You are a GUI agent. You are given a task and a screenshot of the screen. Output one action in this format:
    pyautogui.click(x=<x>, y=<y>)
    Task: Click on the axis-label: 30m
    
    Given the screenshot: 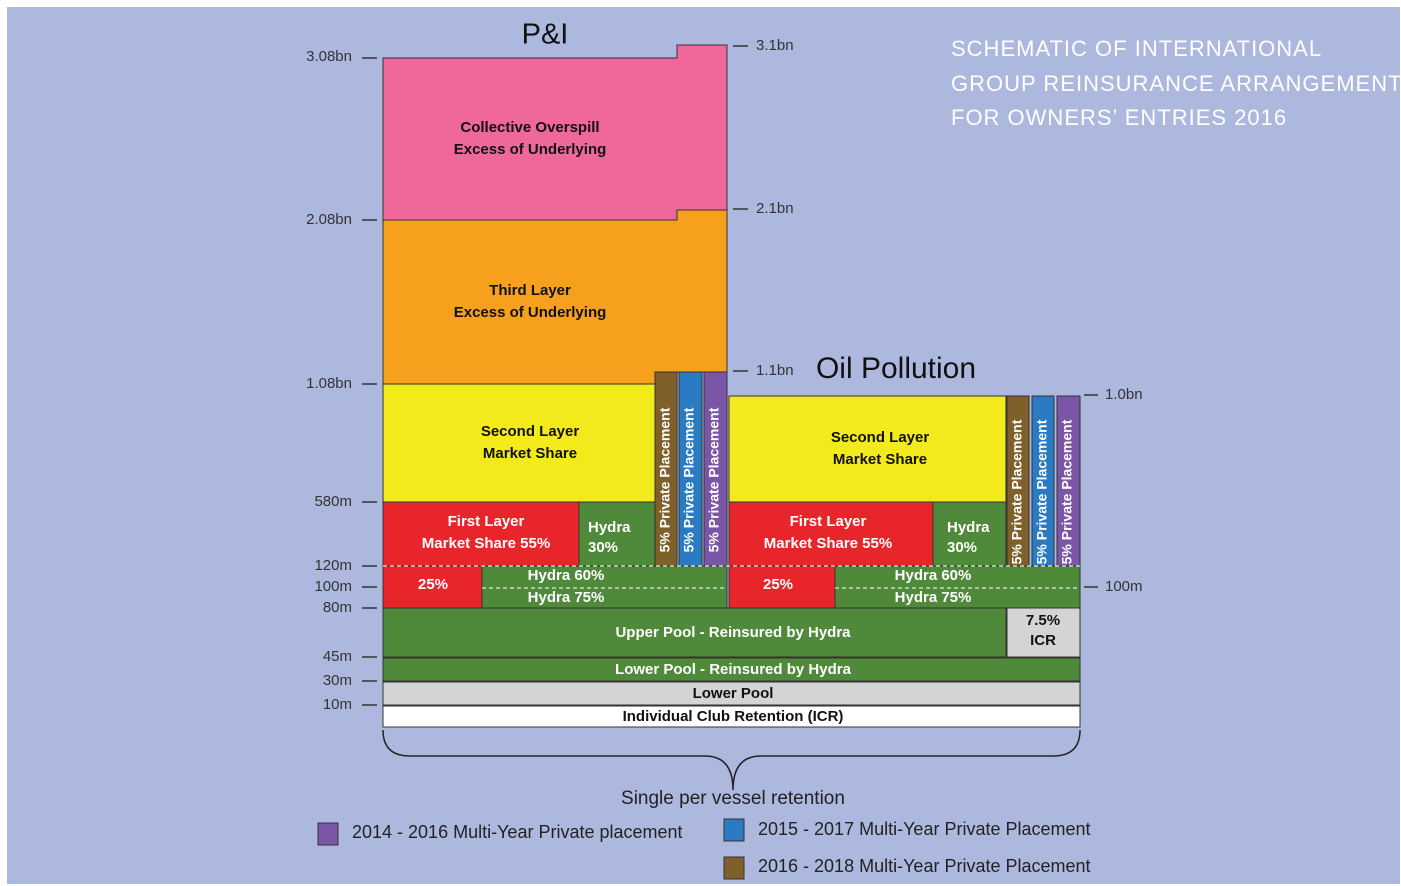 What is the action you would take?
    pyautogui.click(x=337, y=680)
    